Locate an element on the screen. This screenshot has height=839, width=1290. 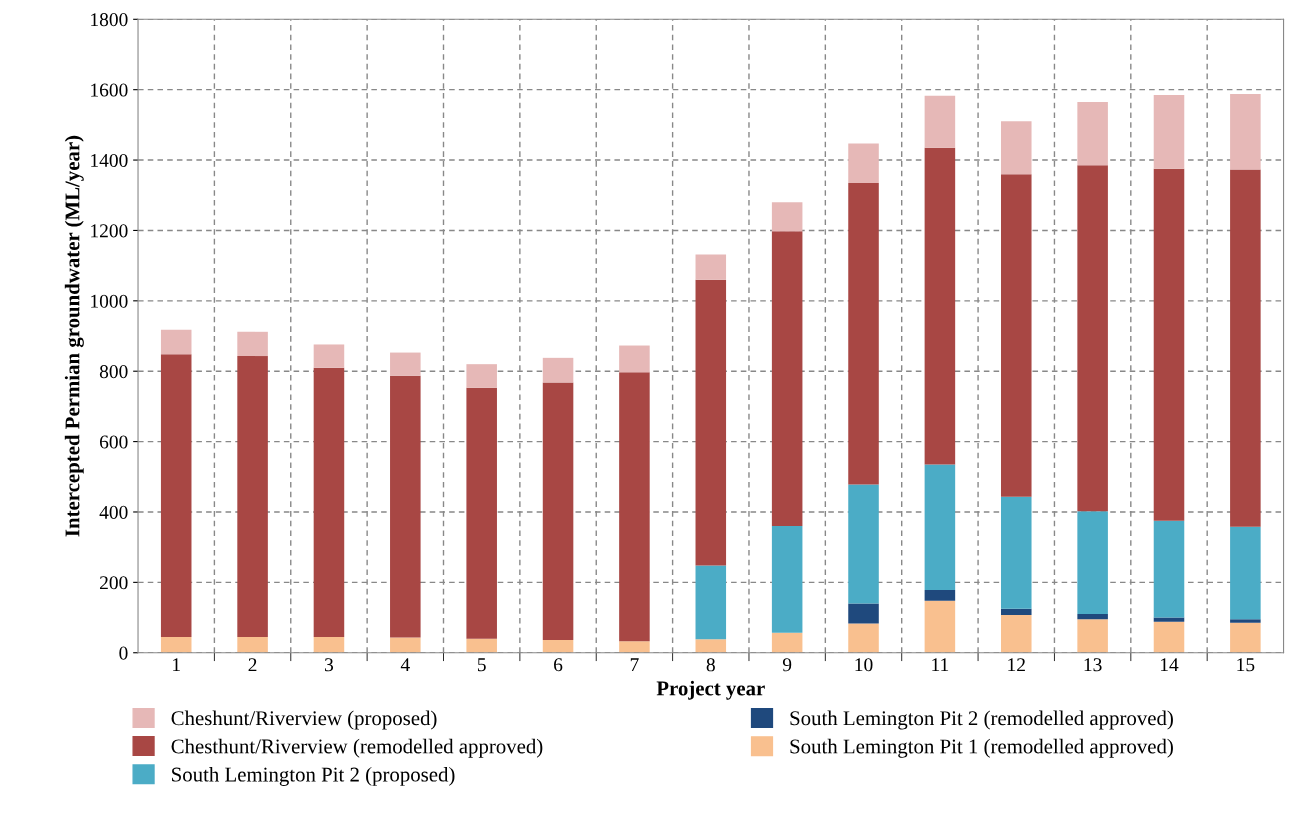
y-tick-label: 1200 is located at coordinates (109, 231).